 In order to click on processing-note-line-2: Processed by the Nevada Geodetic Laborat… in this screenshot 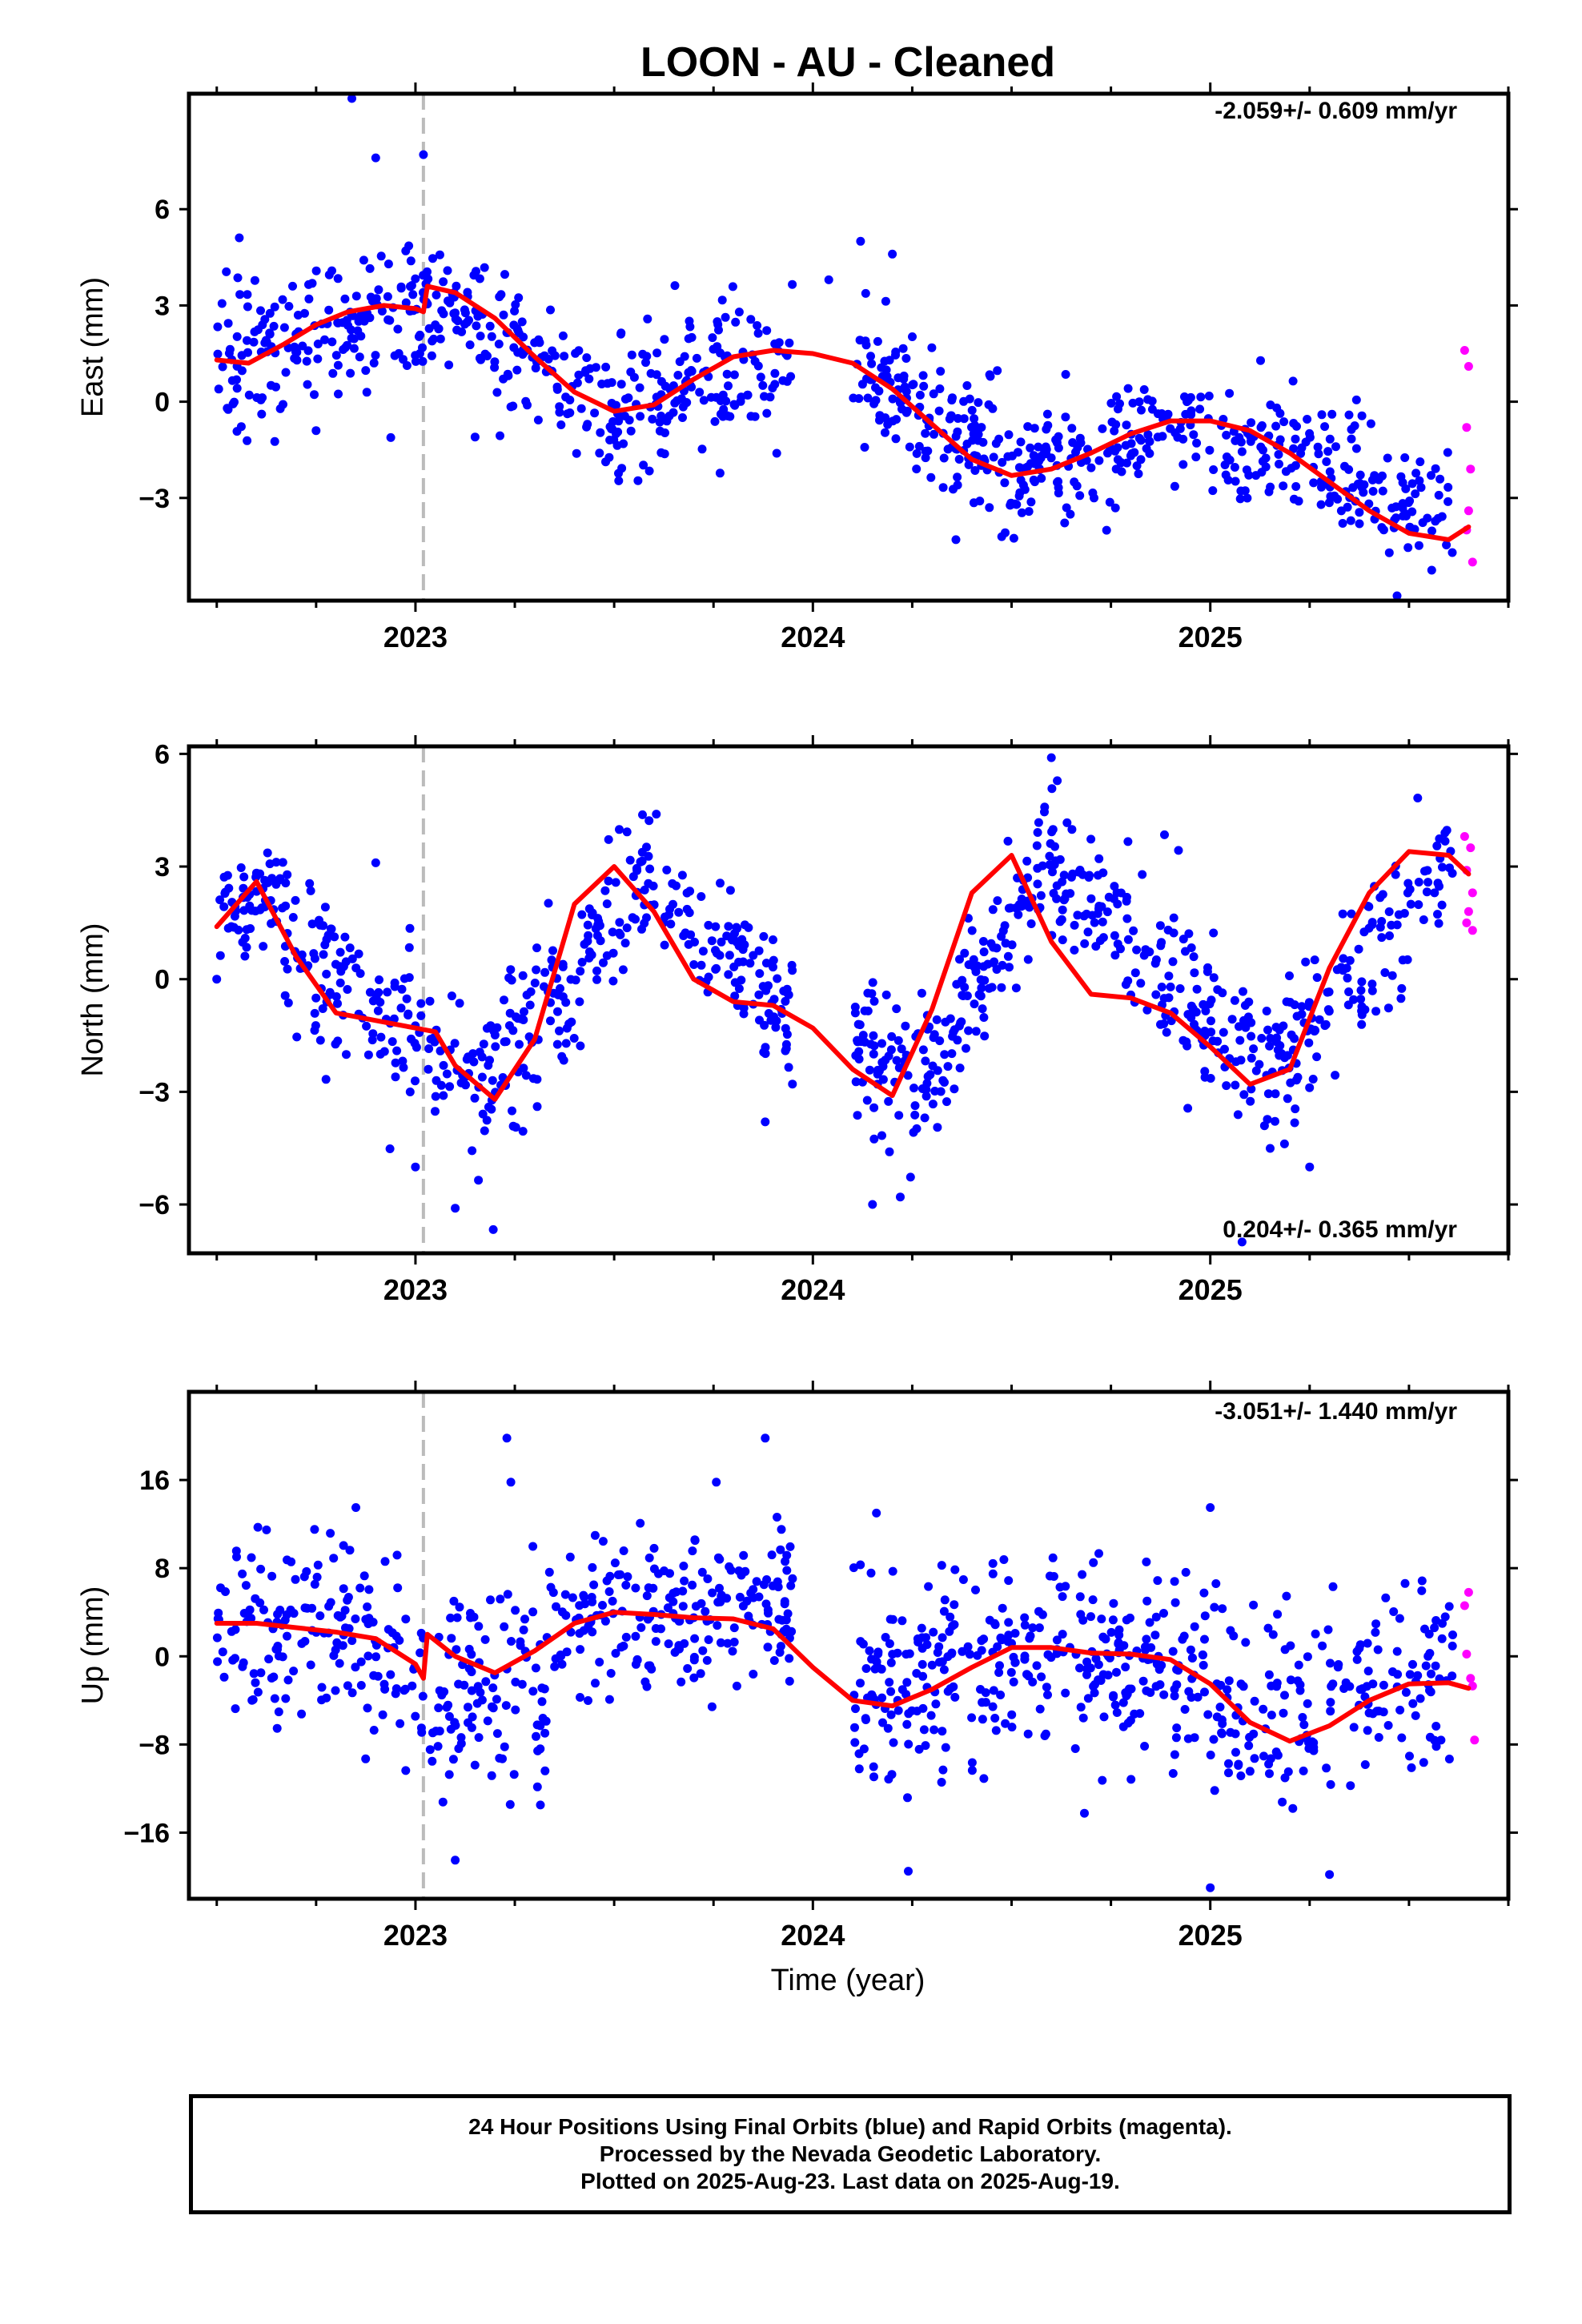, I will do `click(850, 2153)`.